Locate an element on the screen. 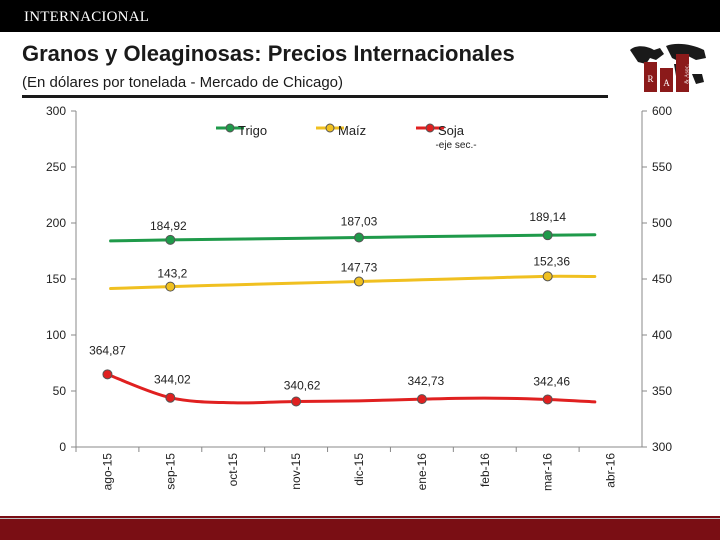 Image resolution: width=720 pixels, height=540 pixels. data-label-soja: 340,62 is located at coordinates (302, 386).